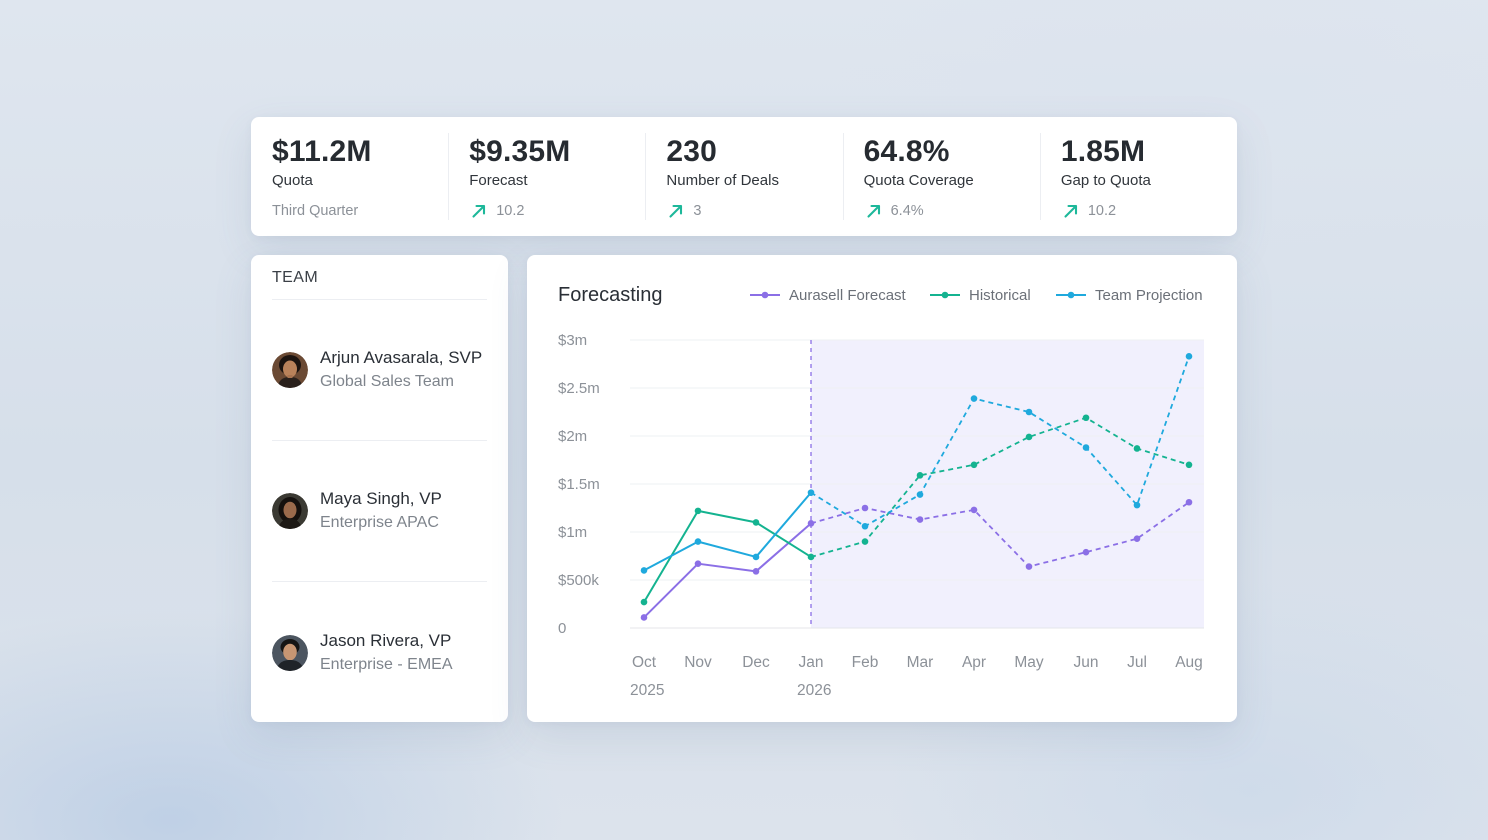  I want to click on kpi-forecast: $9.35M Forecast 10.2, so click(546, 176).